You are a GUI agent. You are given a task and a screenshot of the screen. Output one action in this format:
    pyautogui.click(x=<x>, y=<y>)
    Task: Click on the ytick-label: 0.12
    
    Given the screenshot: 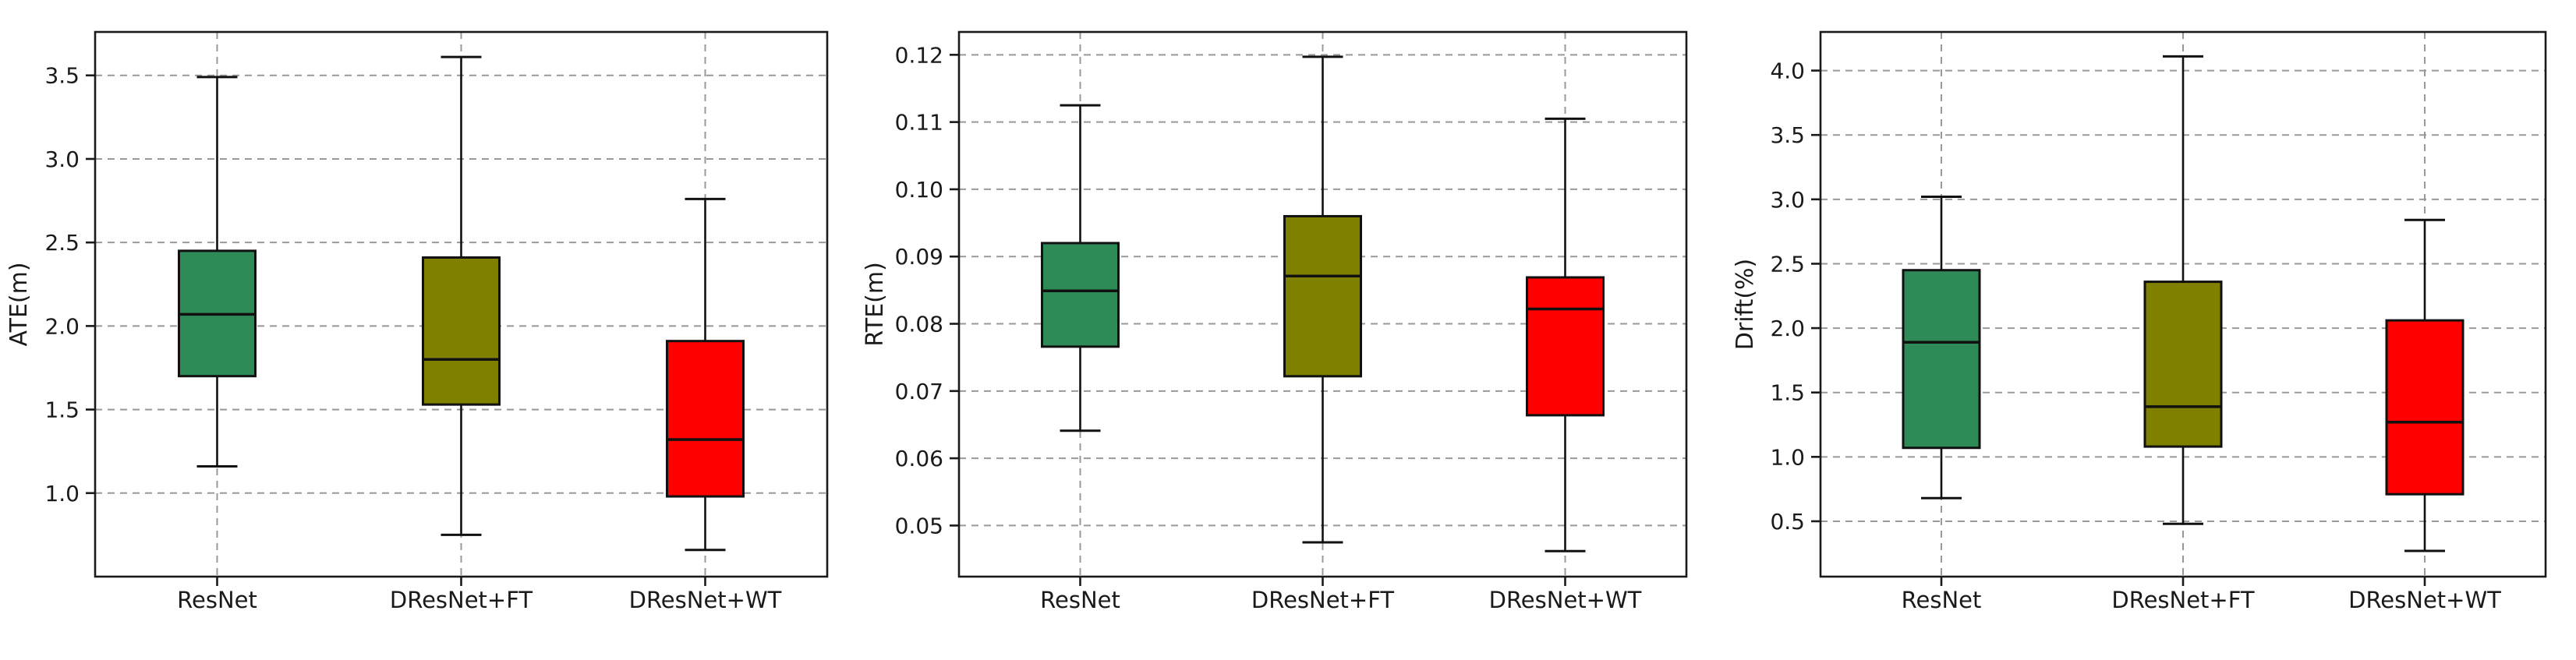 What is the action you would take?
    pyautogui.click(x=919, y=55)
    